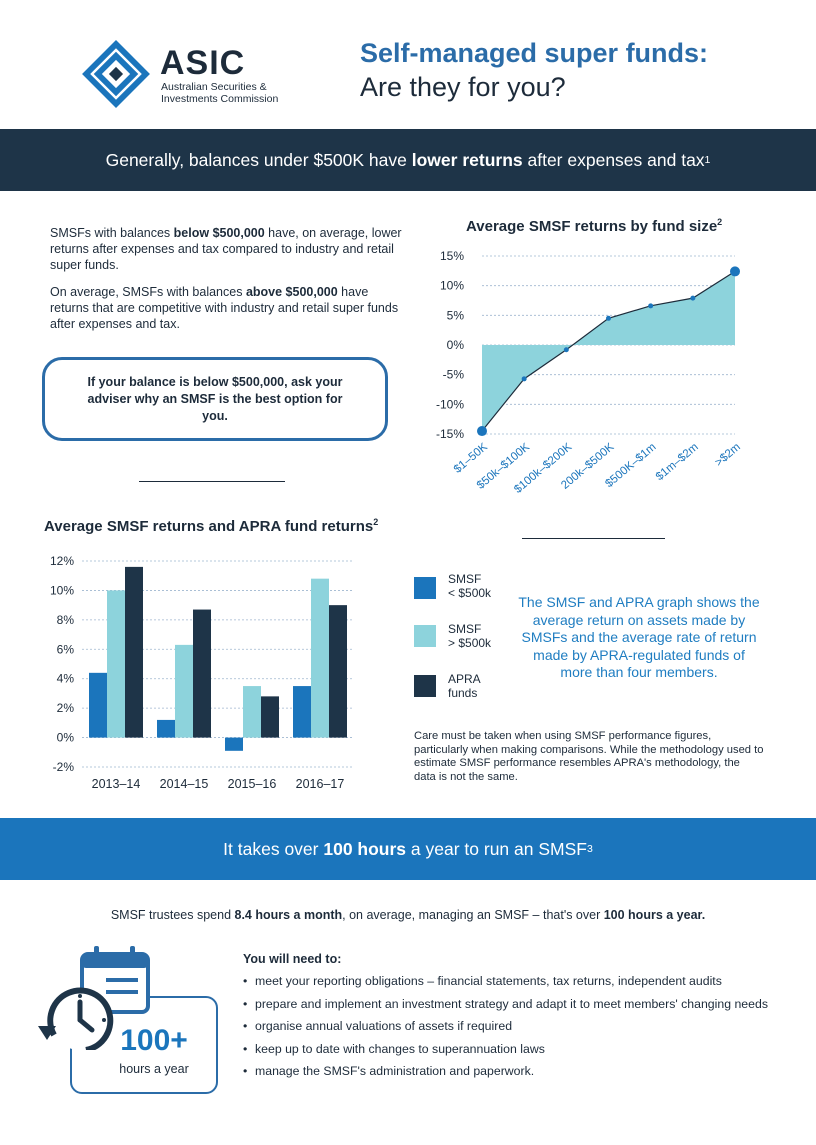 This screenshot has height=1145, width=816. I want to click on page-subtitle: Are they for you?, so click(463, 87).